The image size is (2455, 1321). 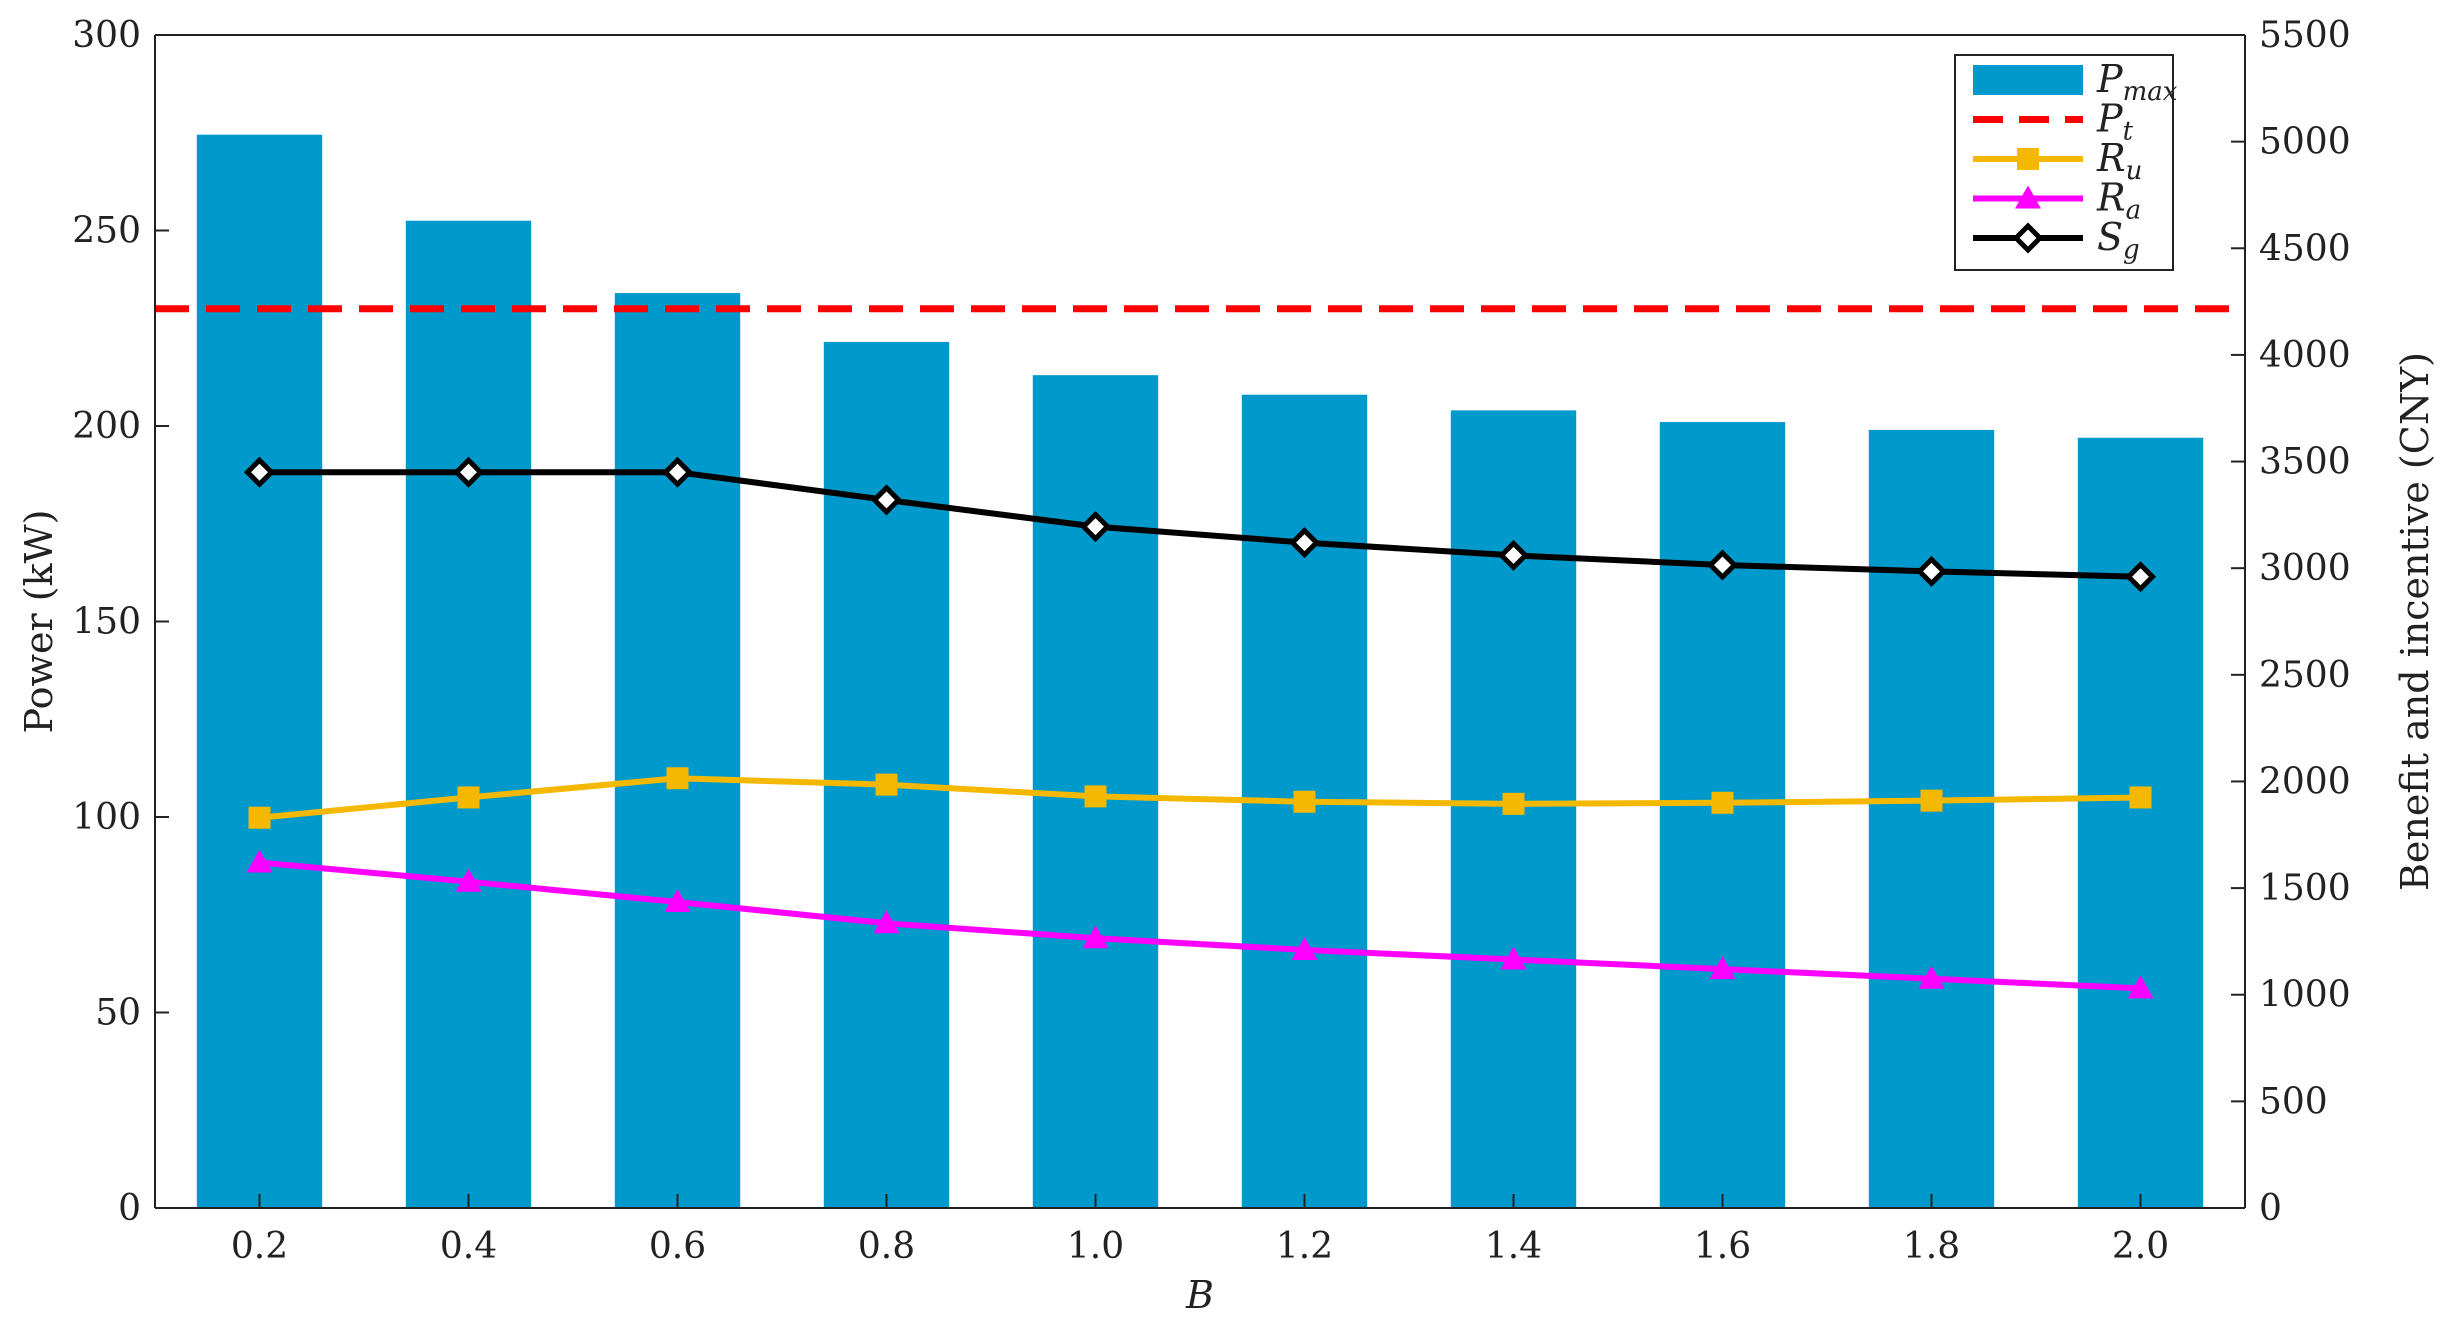 What do you see at coordinates (677, 750) in the screenshot?
I see `bar-0.6` at bounding box center [677, 750].